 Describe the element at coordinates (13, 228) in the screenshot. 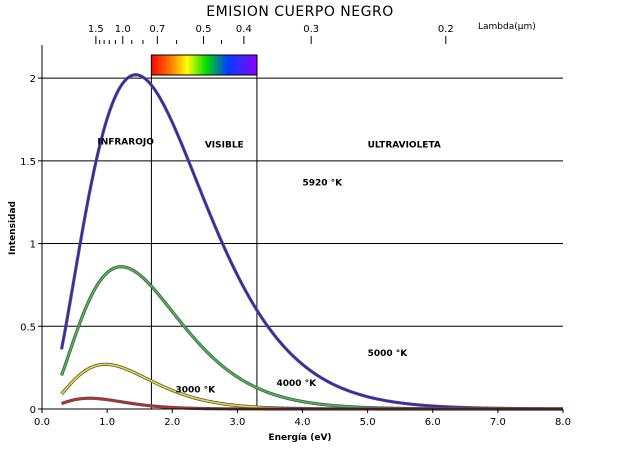

I see `y-axis-label: Intensidad` at that location.